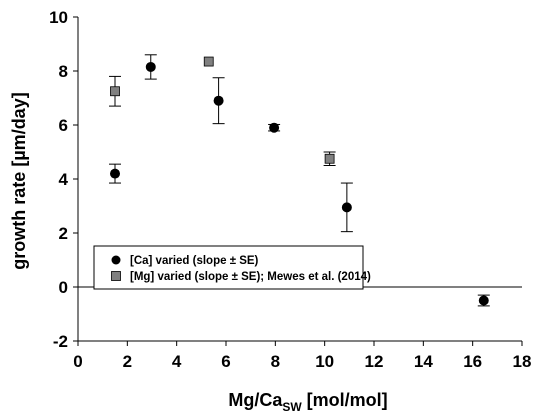  What do you see at coordinates (275, 361) in the screenshot?
I see `x-tick-label: 8` at bounding box center [275, 361].